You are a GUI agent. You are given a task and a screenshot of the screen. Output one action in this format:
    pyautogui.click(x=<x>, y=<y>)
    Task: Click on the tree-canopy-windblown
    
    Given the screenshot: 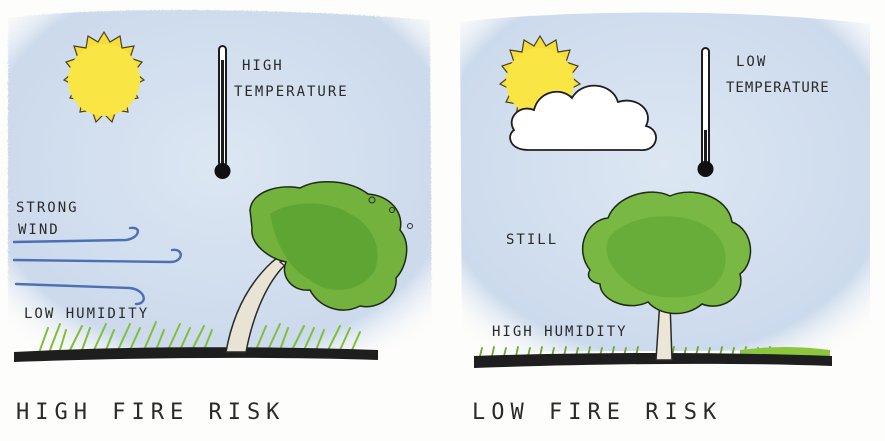 What is the action you would take?
    pyautogui.click(x=331, y=246)
    